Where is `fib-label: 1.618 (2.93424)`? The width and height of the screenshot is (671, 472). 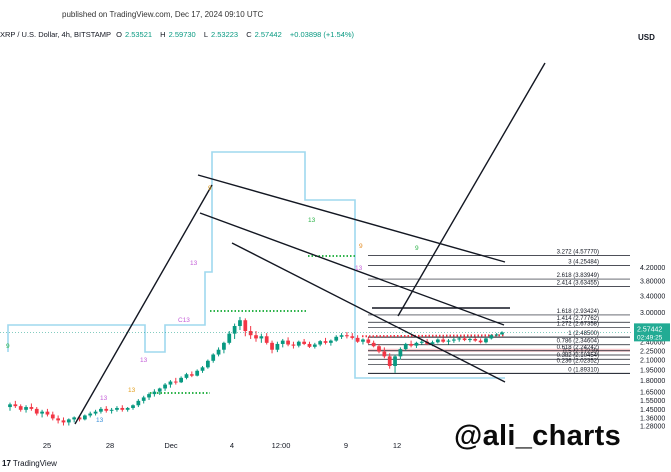 fib-label: 1.618 (2.93424) is located at coordinates (578, 312).